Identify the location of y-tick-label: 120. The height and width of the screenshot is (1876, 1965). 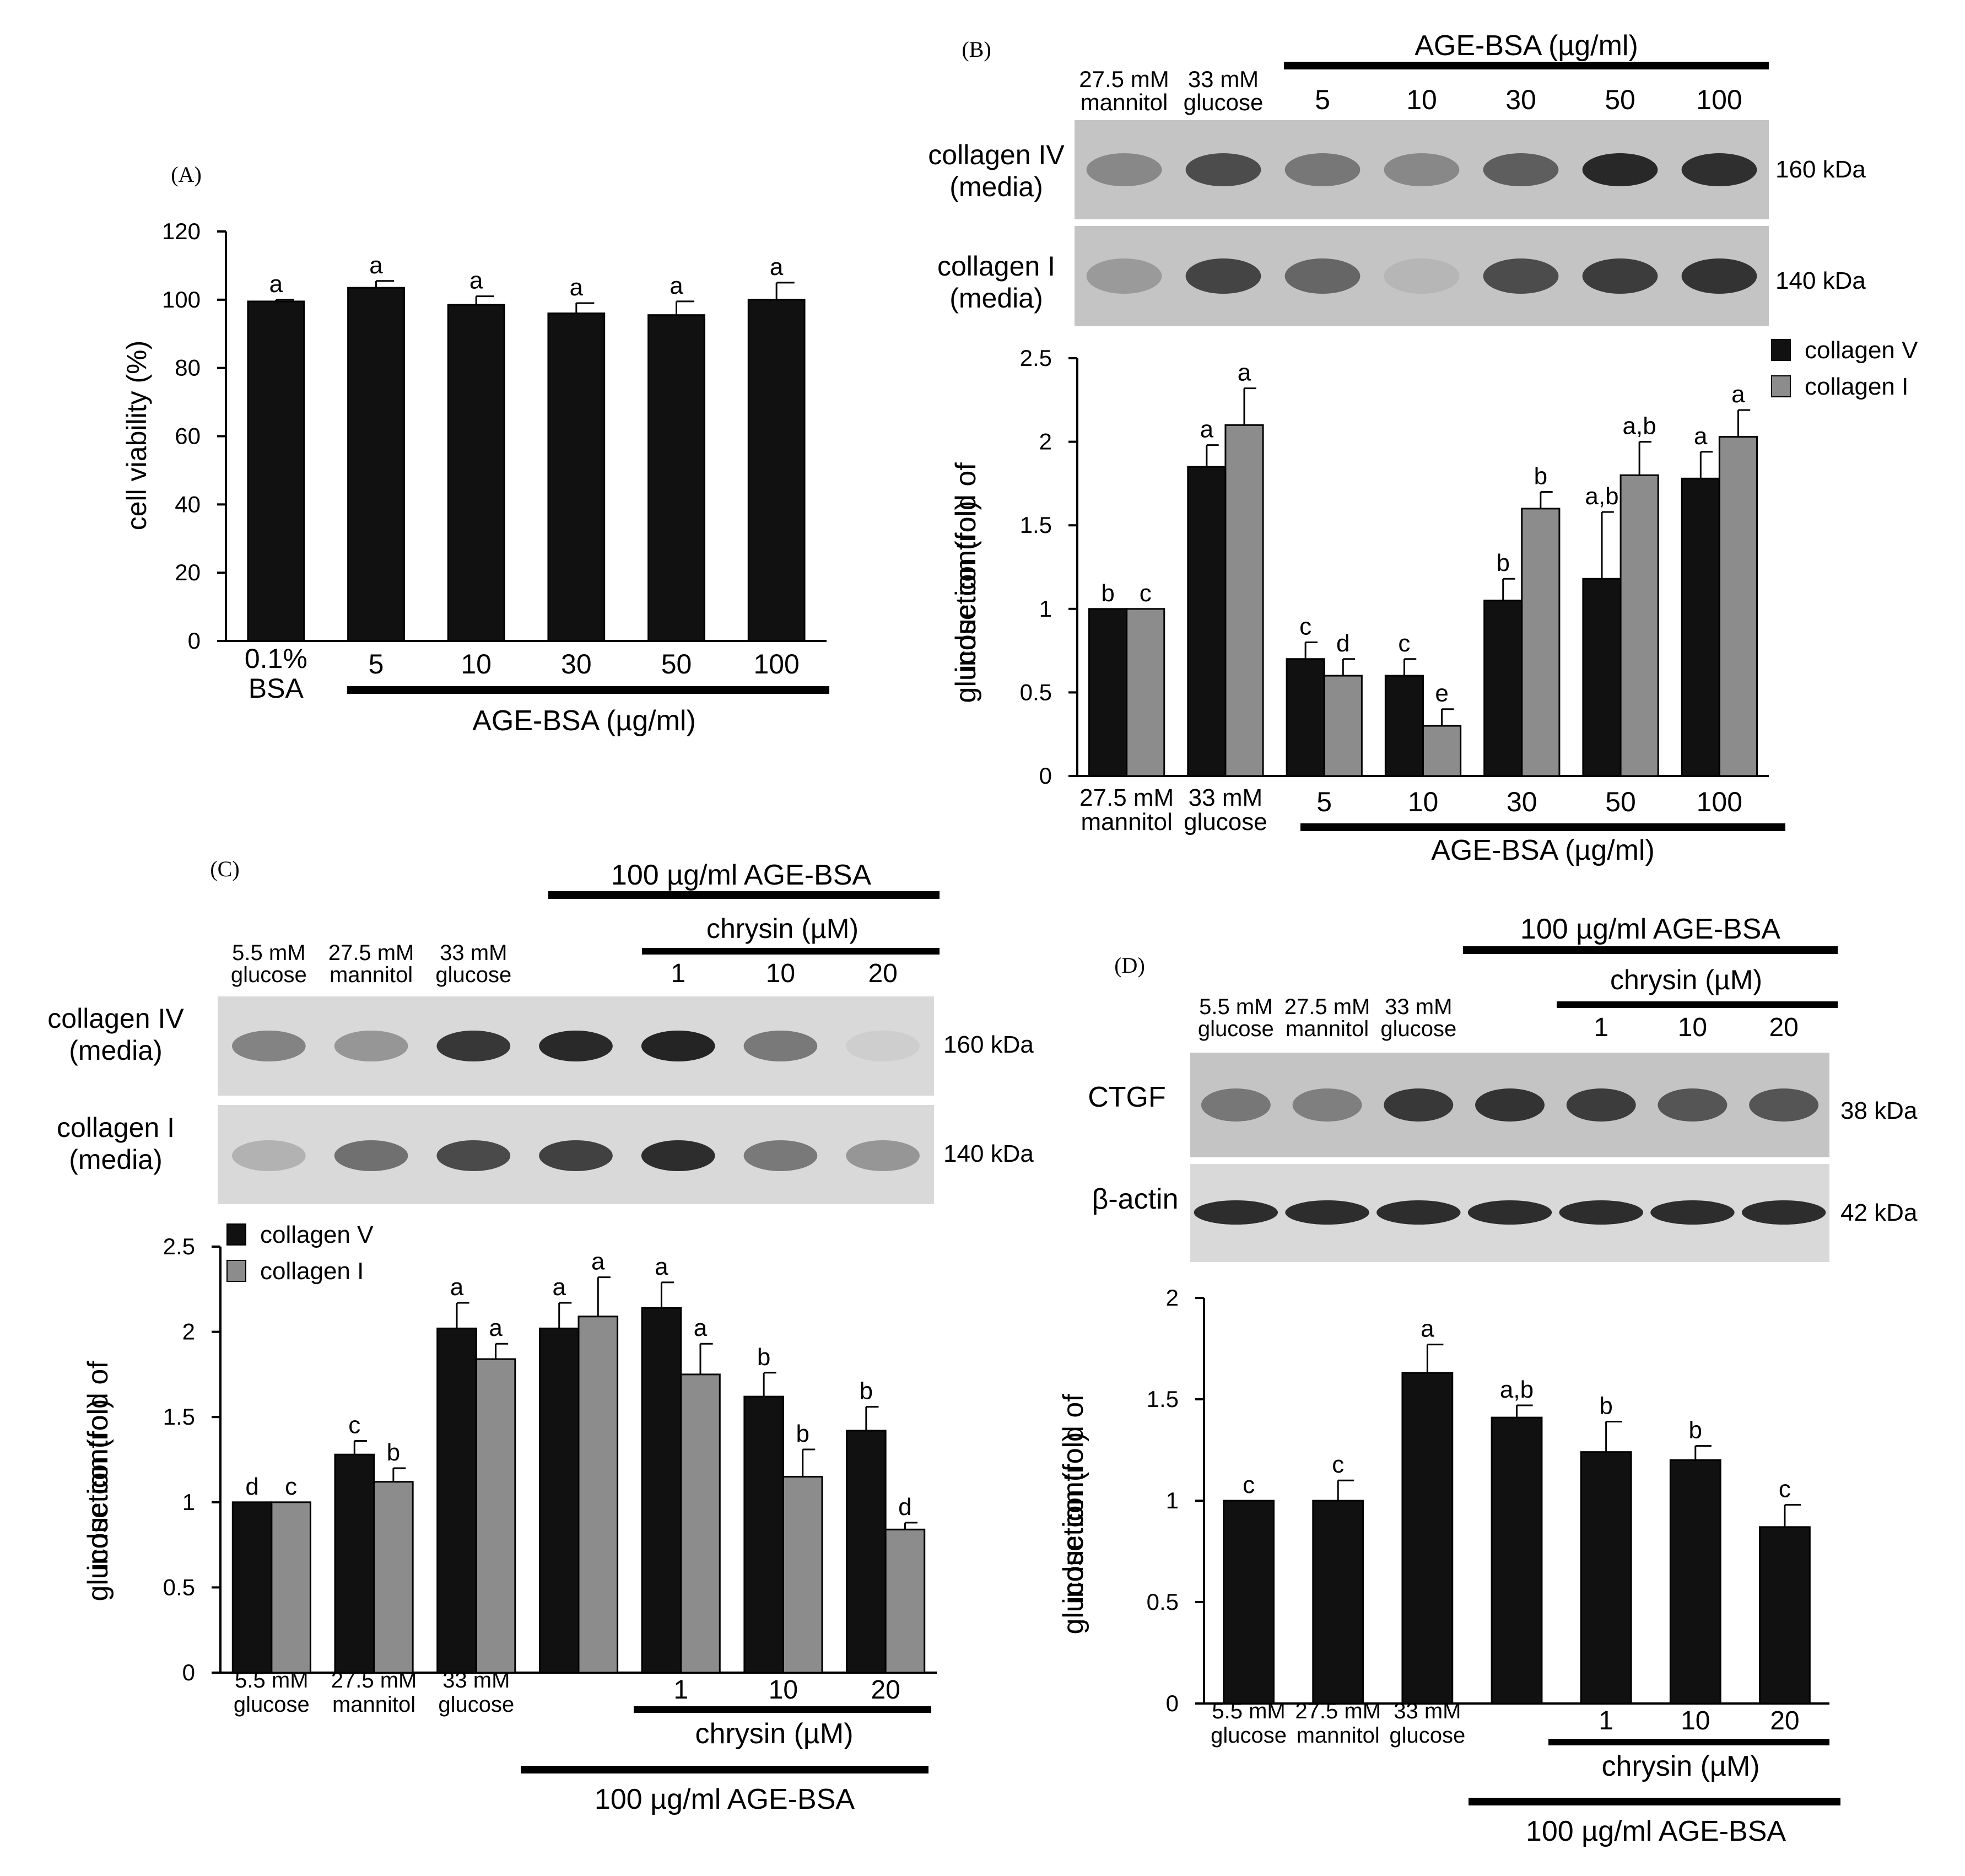
(181, 231).